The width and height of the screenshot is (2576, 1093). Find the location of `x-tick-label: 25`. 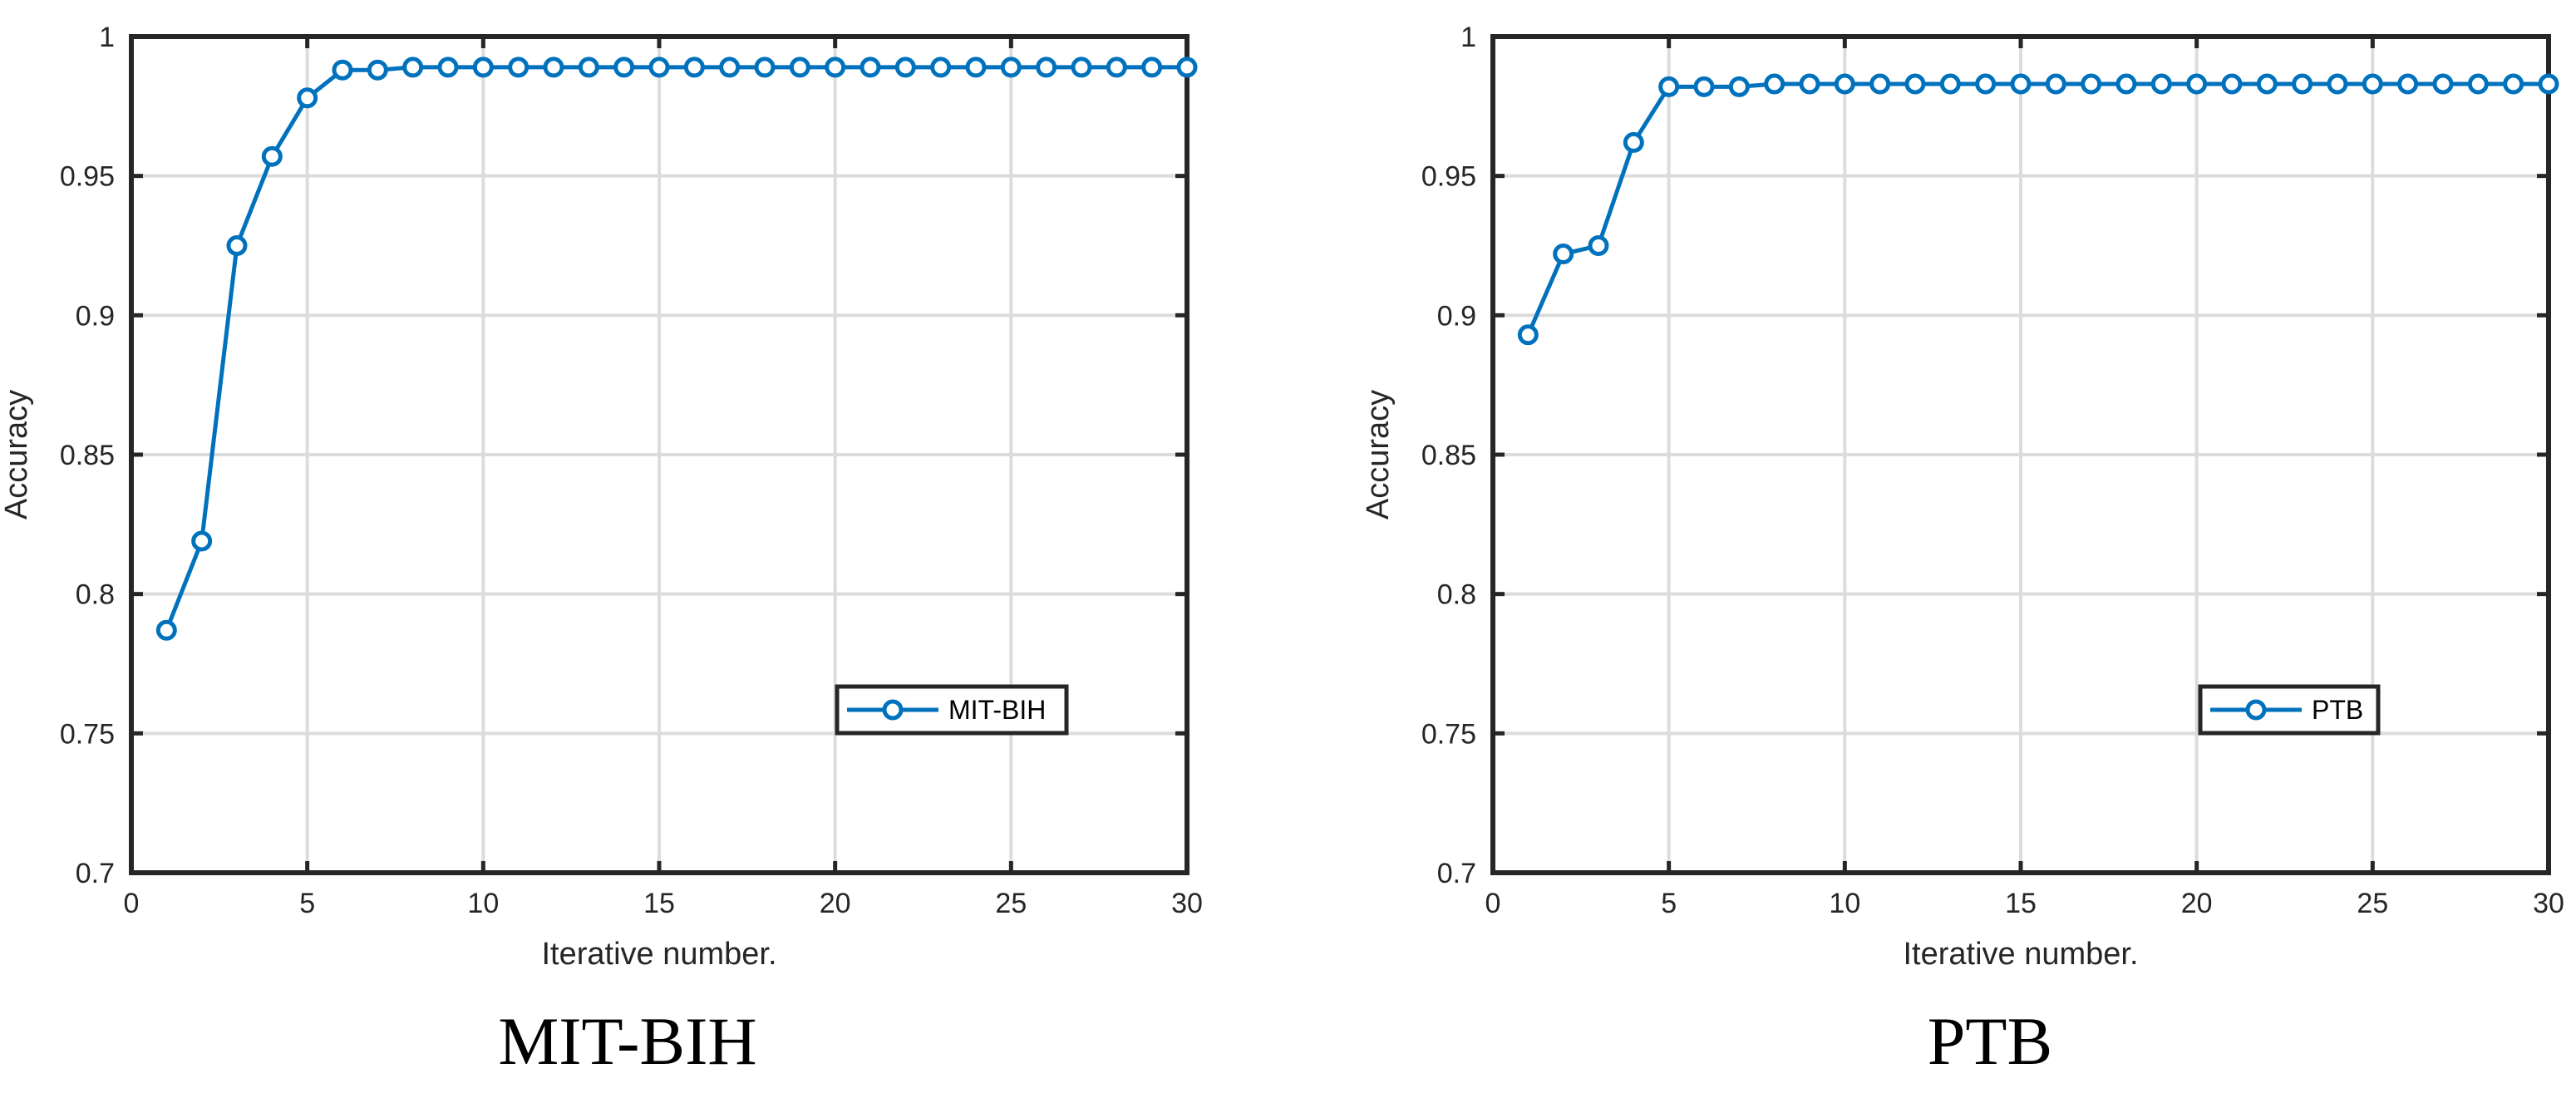

x-tick-label: 25 is located at coordinates (2372, 903).